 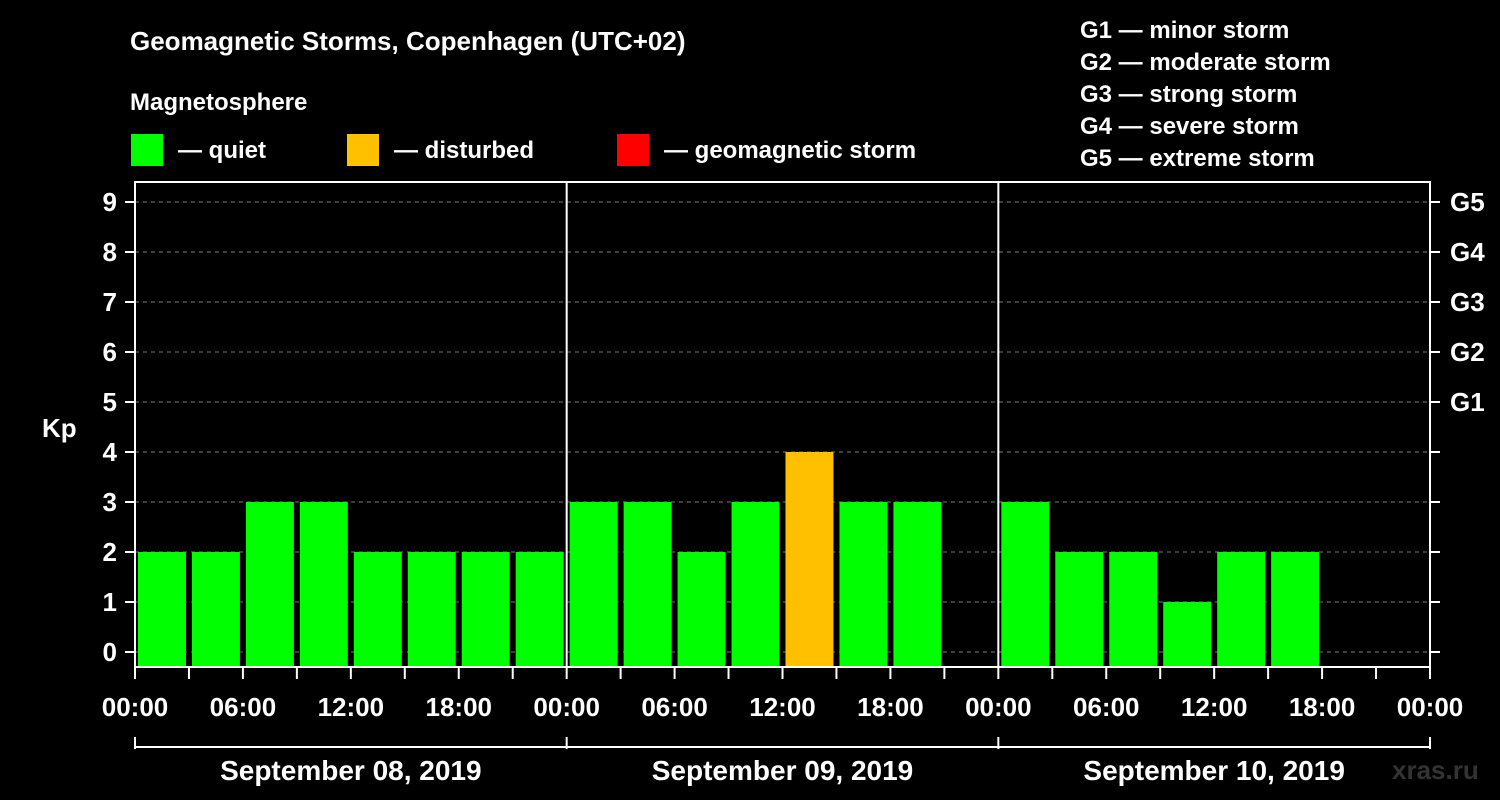 What do you see at coordinates (110, 302) in the screenshot?
I see `y-tick-label: 7` at bounding box center [110, 302].